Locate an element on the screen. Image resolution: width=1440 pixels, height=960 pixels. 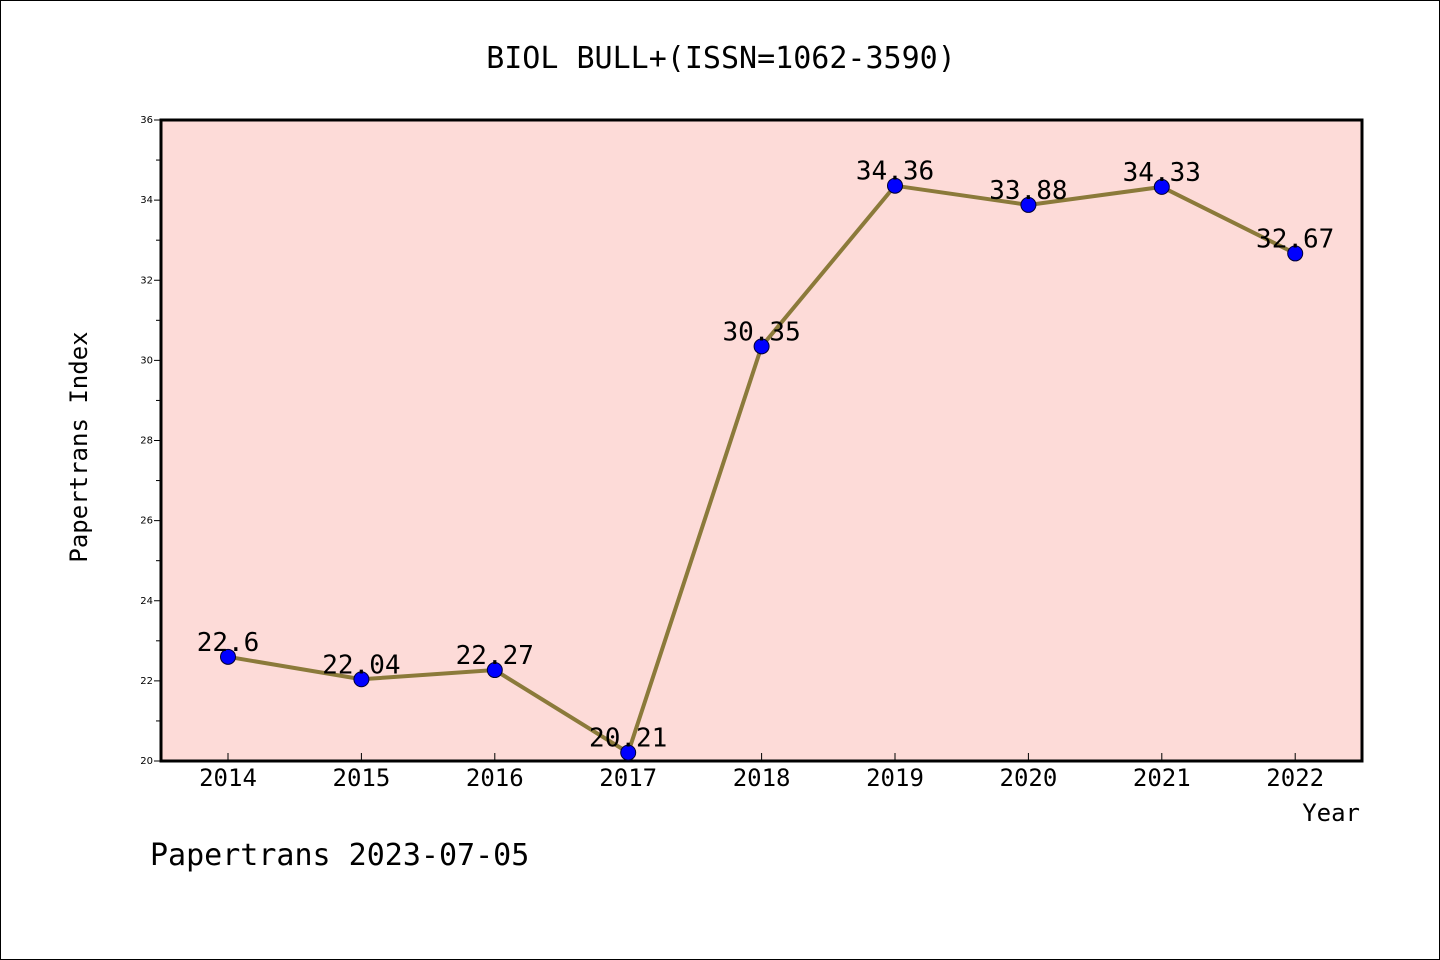
data-label: 34.33 is located at coordinates (1162, 173).